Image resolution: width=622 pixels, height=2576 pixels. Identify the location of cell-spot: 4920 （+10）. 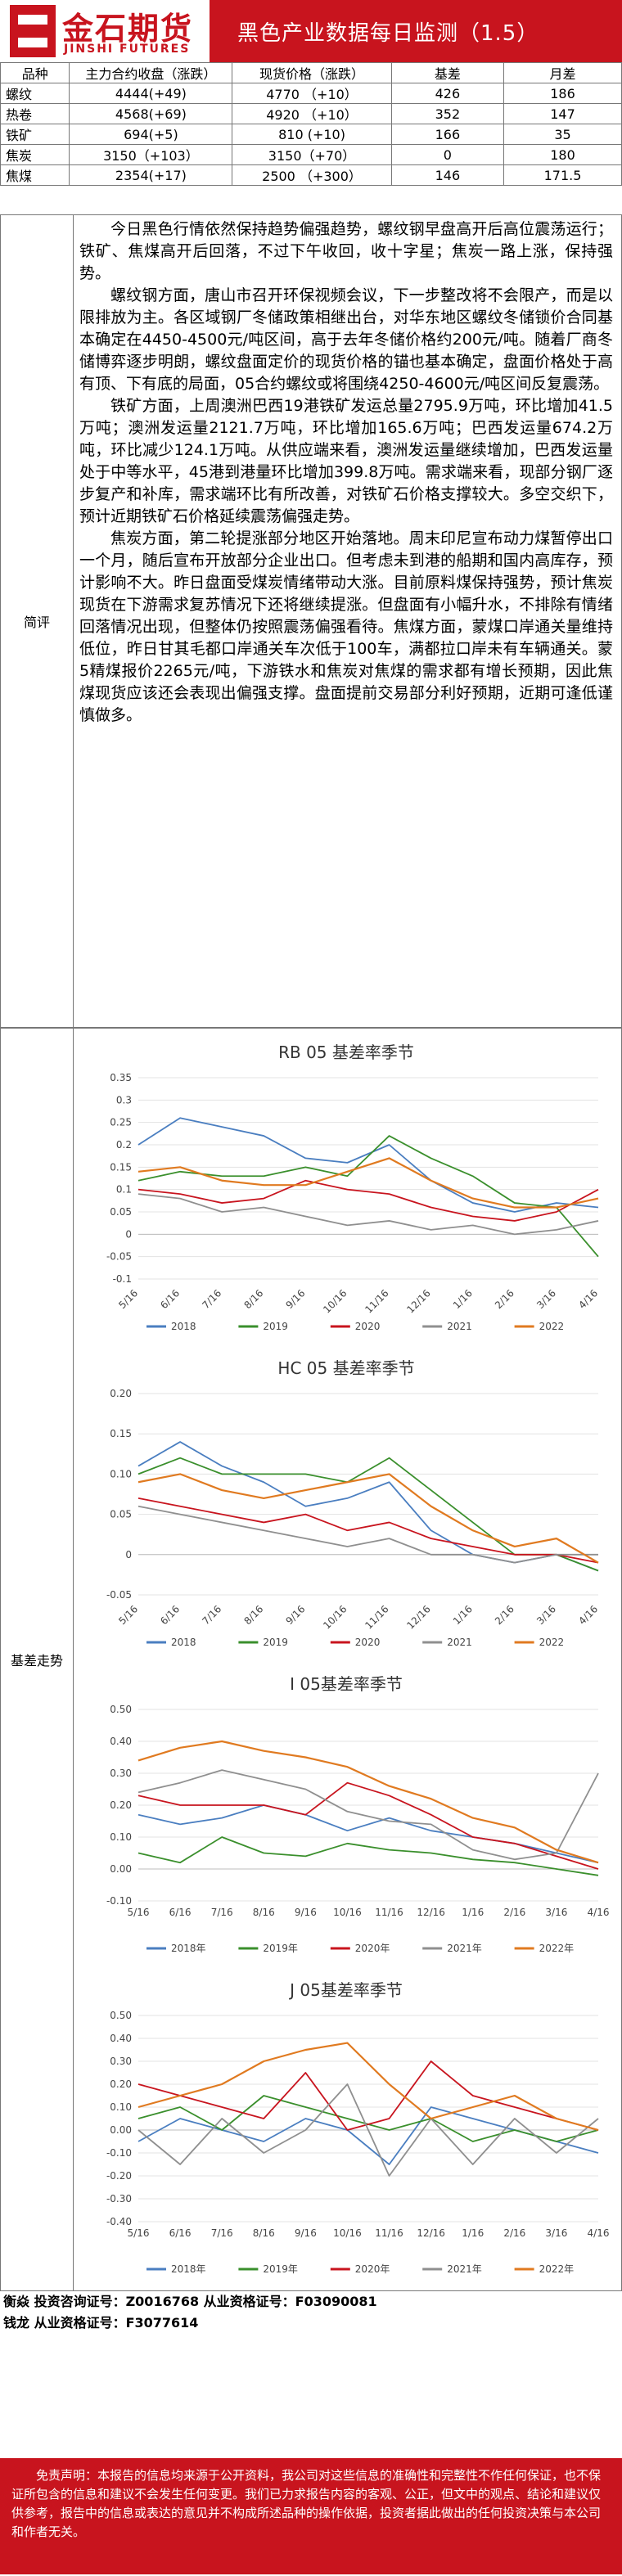
(312, 113).